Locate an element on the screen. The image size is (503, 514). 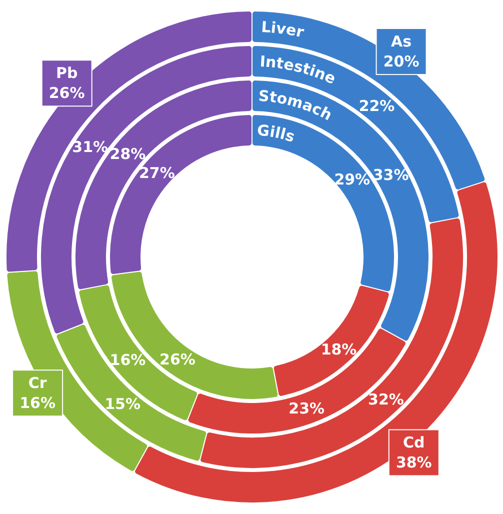
slice-label: Liver is located at coordinates (283, 30).